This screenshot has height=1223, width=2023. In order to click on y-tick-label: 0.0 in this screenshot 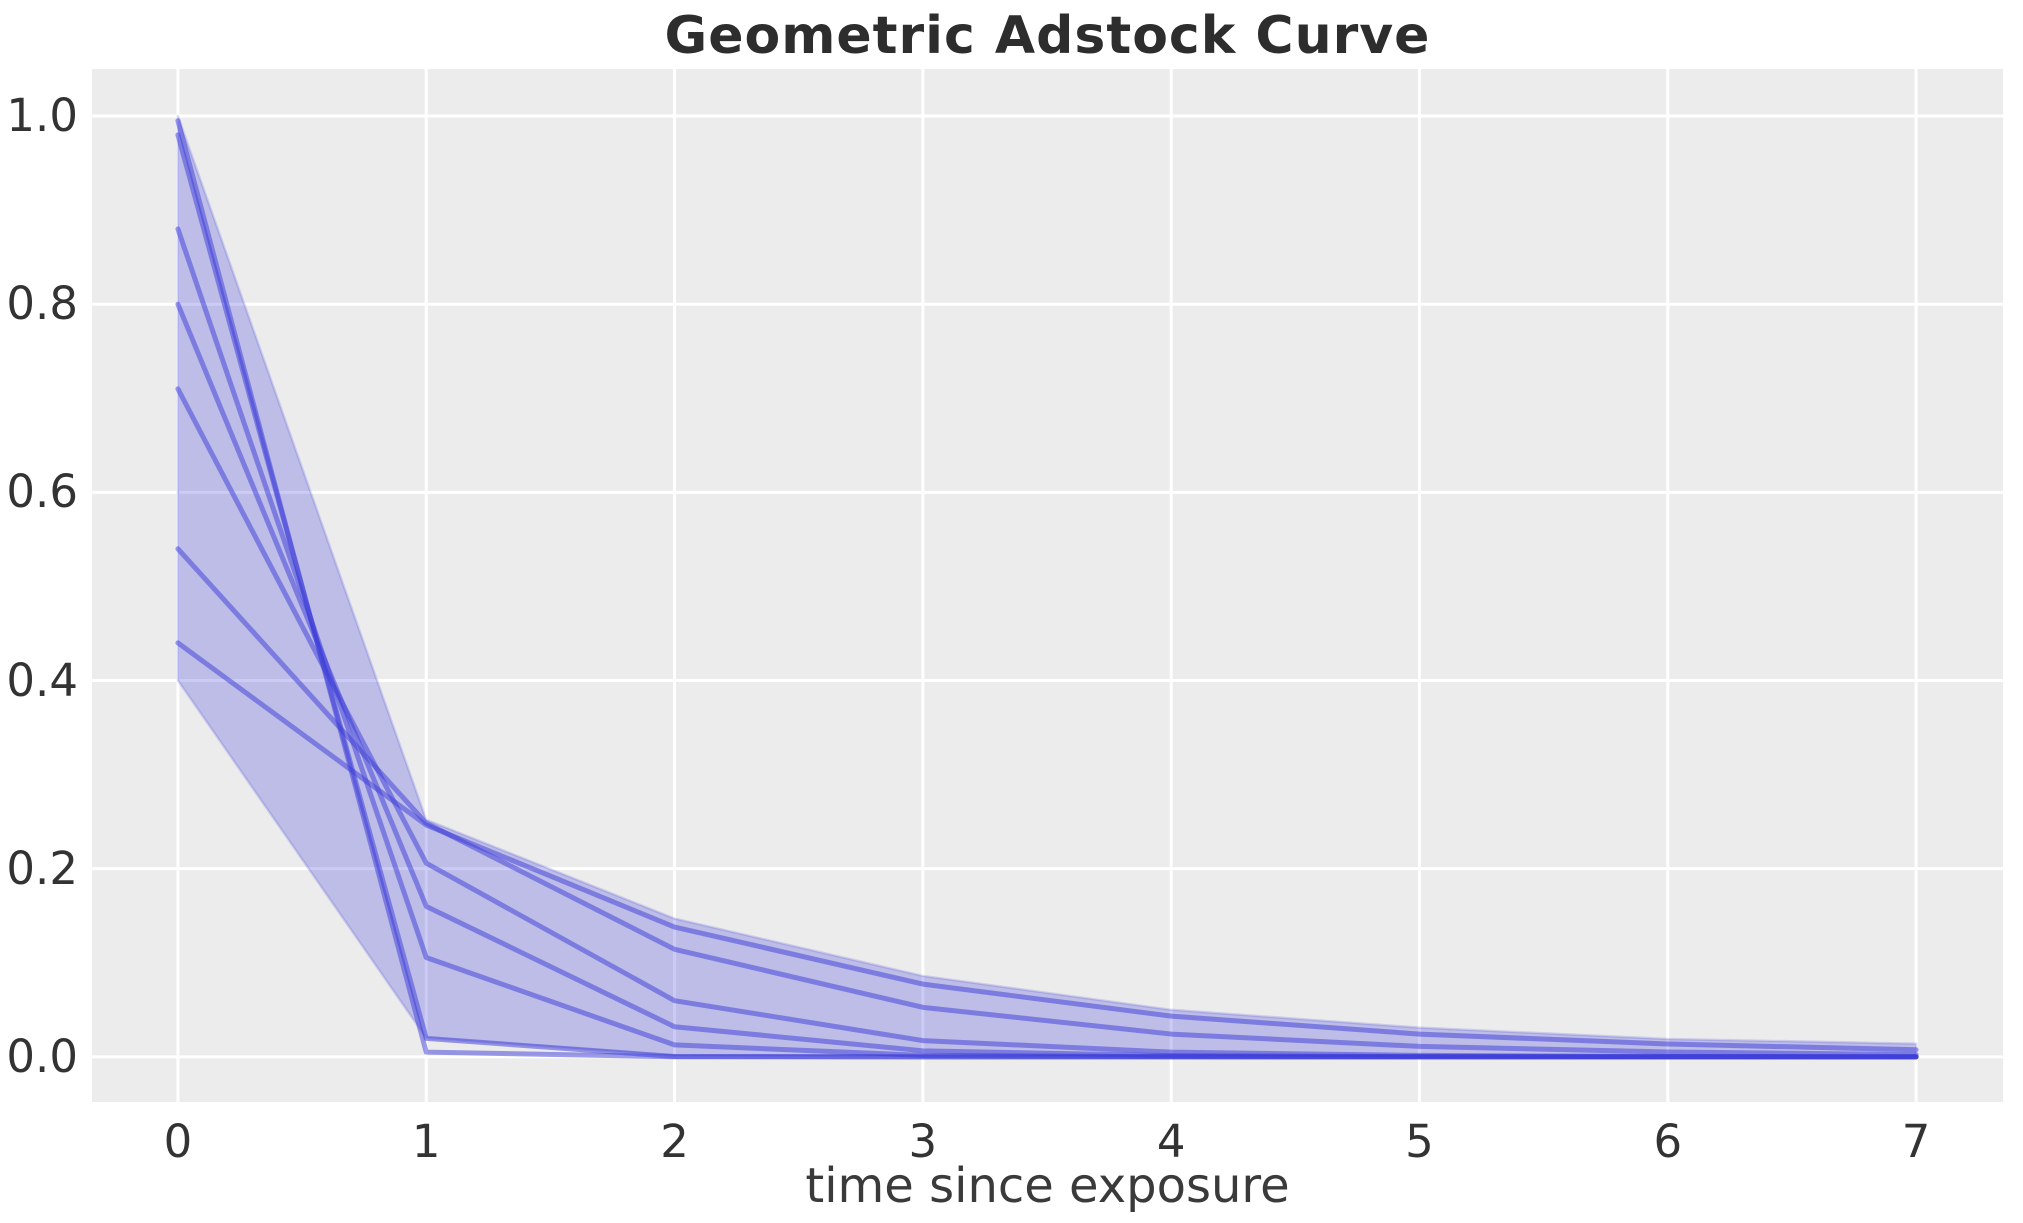, I will do `click(42, 1056)`.